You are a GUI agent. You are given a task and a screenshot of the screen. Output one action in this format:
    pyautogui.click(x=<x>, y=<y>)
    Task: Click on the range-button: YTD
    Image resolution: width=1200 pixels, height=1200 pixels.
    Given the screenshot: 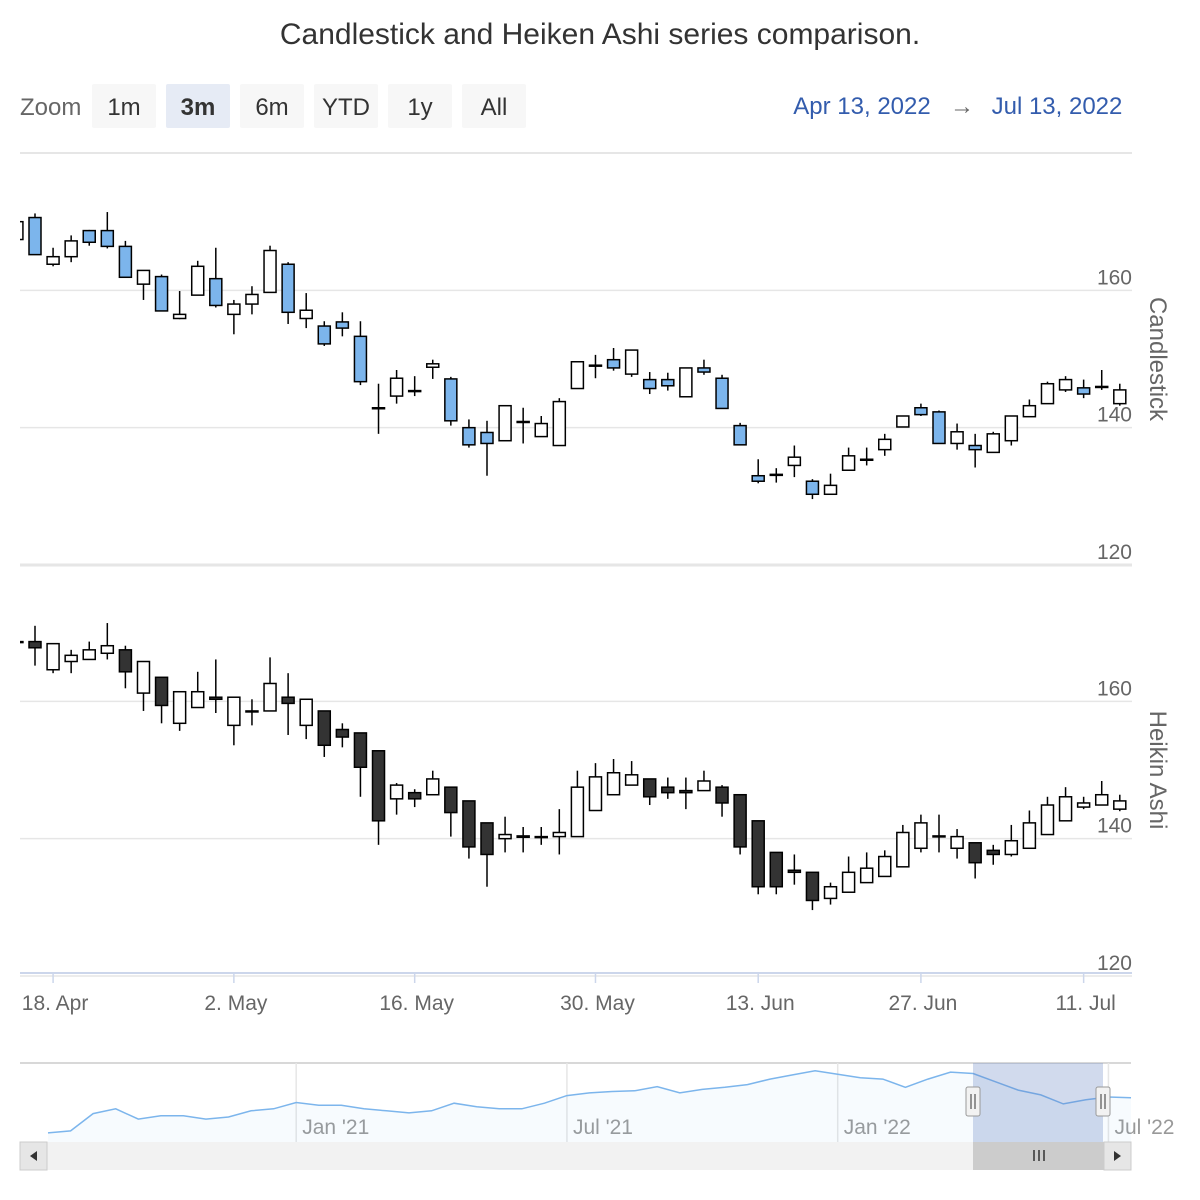 What is the action you would take?
    pyautogui.click(x=346, y=106)
    